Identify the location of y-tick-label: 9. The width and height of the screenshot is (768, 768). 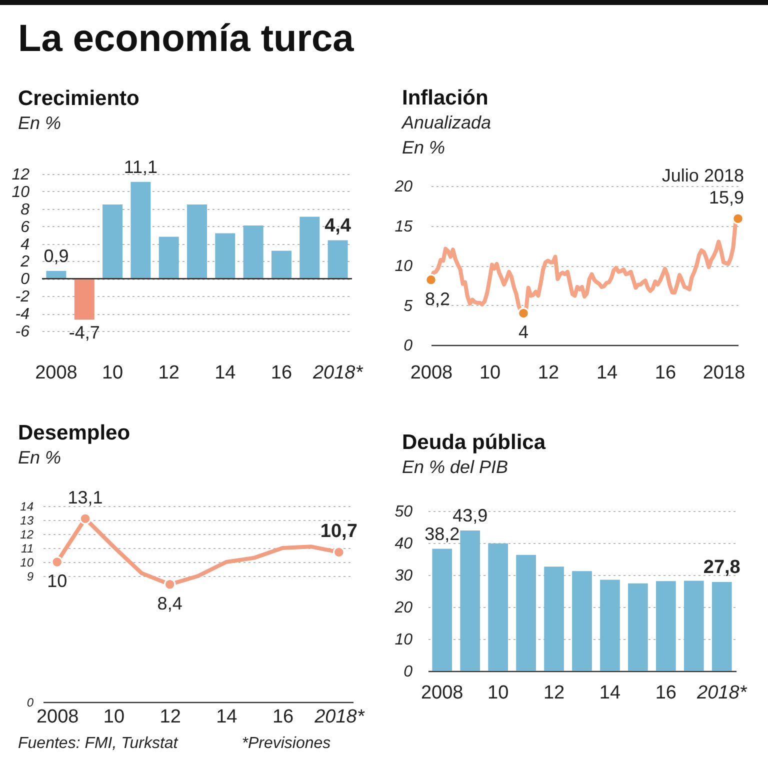
(30, 577).